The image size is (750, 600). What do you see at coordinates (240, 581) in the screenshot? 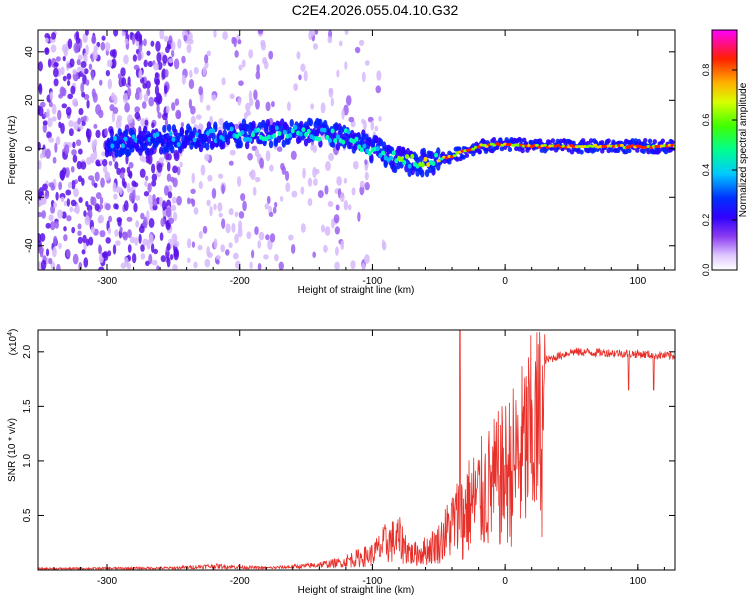
I see `snr-x-tick-label: -200` at bounding box center [240, 581].